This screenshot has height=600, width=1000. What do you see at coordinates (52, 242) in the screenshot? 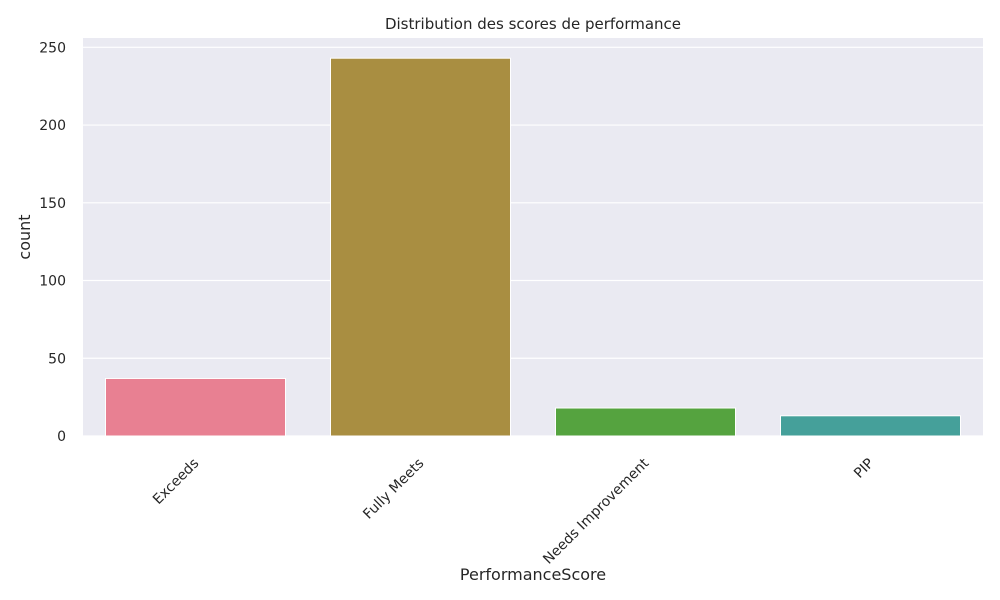
I see `y-tick-labels: 0 50 100 150 200 250` at bounding box center [52, 242].